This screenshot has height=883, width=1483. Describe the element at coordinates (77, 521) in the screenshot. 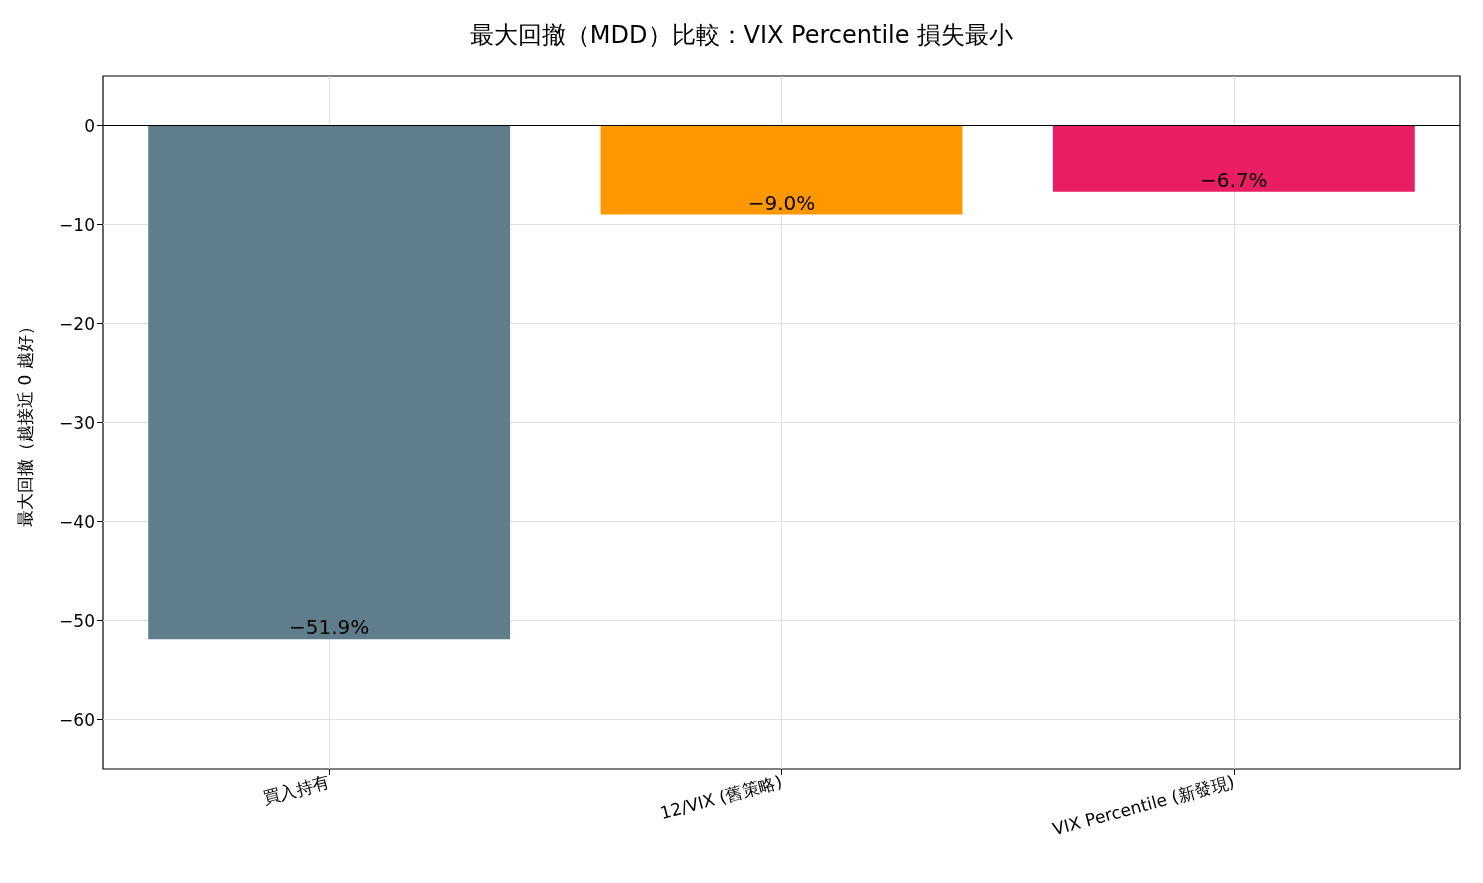

I see `y-tick-label: −40` at that location.